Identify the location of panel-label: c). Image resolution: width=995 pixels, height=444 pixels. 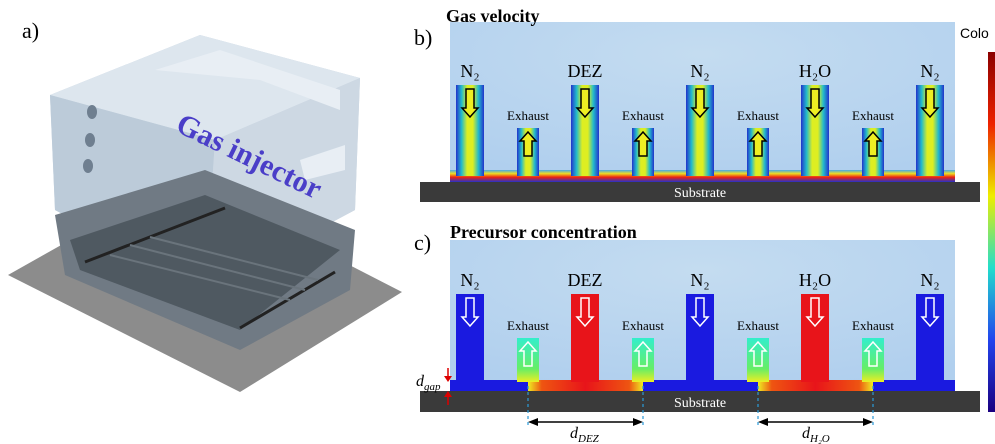
(422, 242).